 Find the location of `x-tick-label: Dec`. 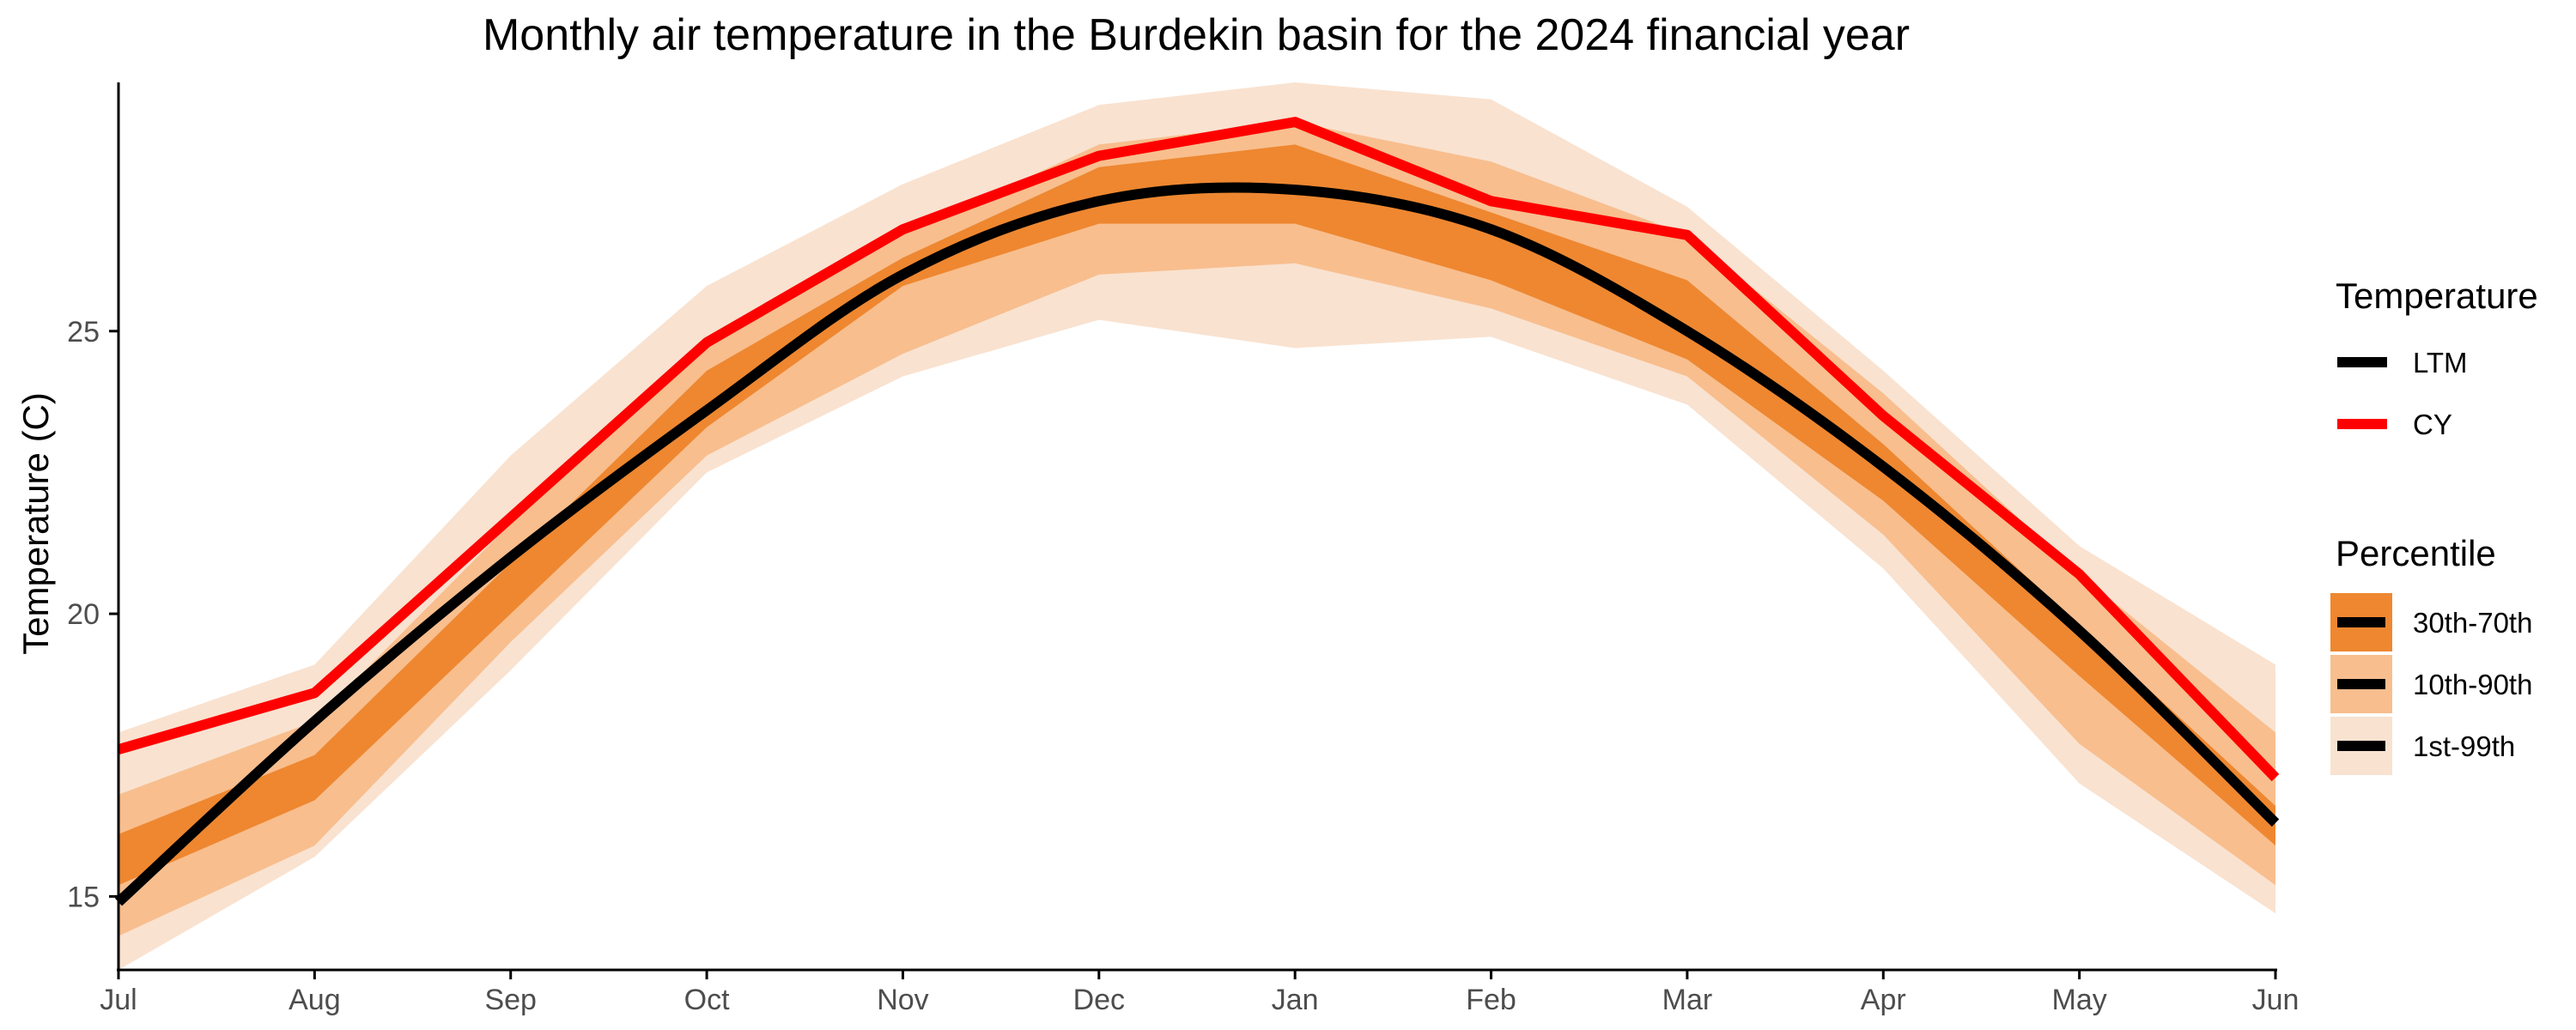

x-tick-label: Dec is located at coordinates (1099, 1000).